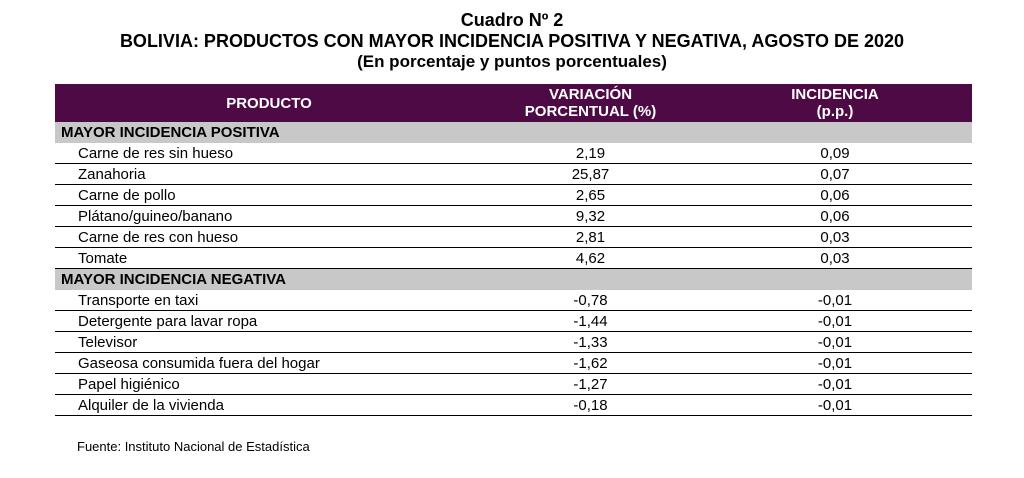 The width and height of the screenshot is (1024, 478). Describe the element at coordinates (590, 94) in the screenshot. I see `header-variation-line1: VARIACIÓN` at that location.